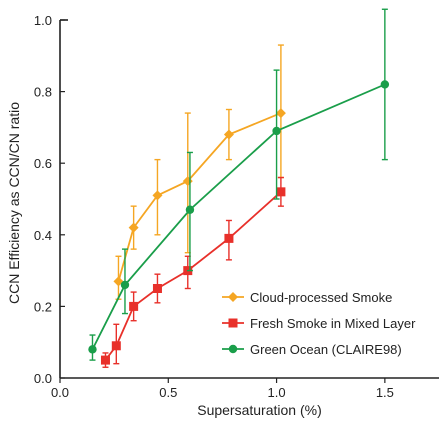 The image size is (441, 430). Describe the element at coordinates (43, 235) in the screenshot. I see `y-tick-label: 0.4` at that location.